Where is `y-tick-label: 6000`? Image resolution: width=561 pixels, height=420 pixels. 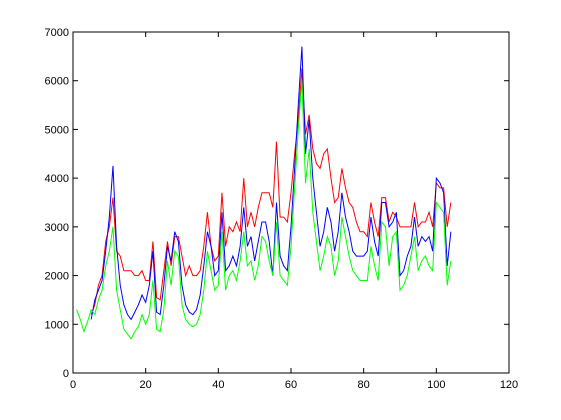 y-tick-label: 6000 is located at coordinates (57, 82).